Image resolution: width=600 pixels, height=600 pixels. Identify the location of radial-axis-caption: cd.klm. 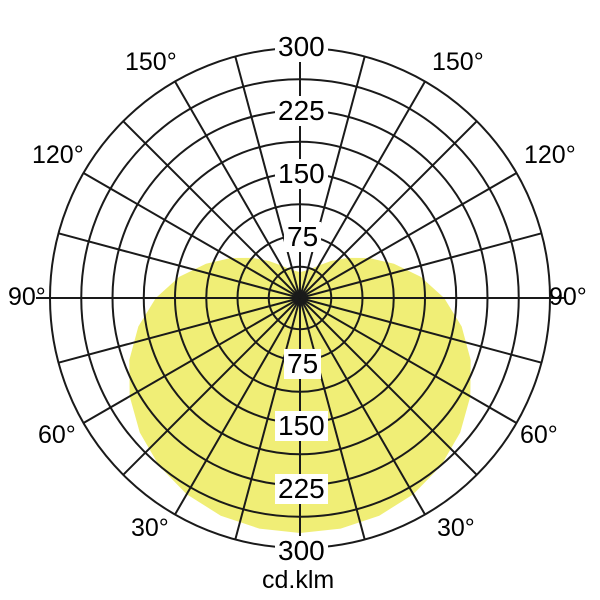
(298, 580).